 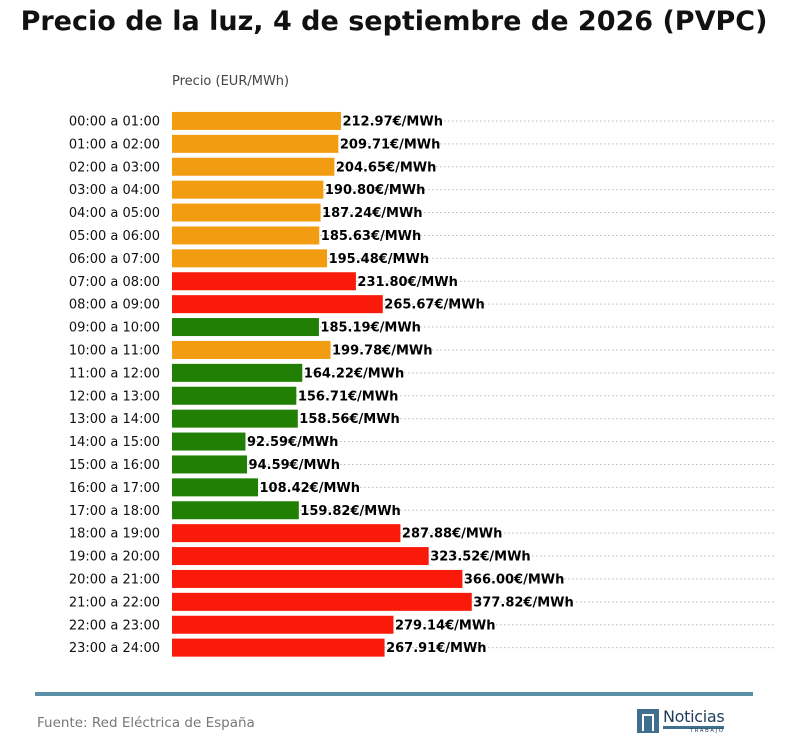 I want to click on value-label: 156.71€/MWh, so click(x=348, y=396).